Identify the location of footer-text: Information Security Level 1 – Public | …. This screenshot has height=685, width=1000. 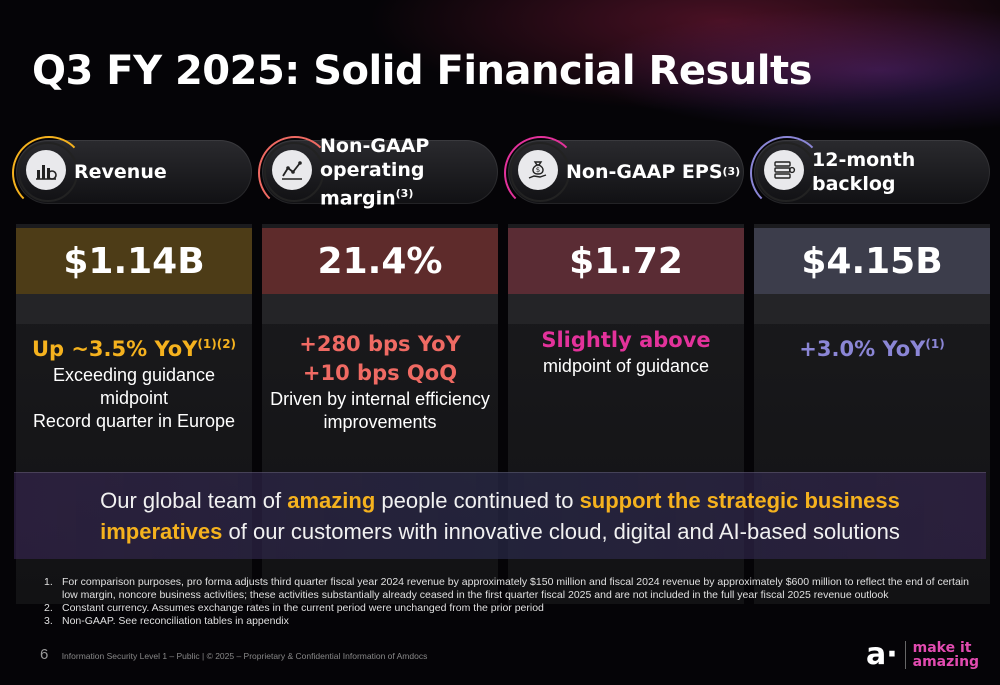
(244, 656).